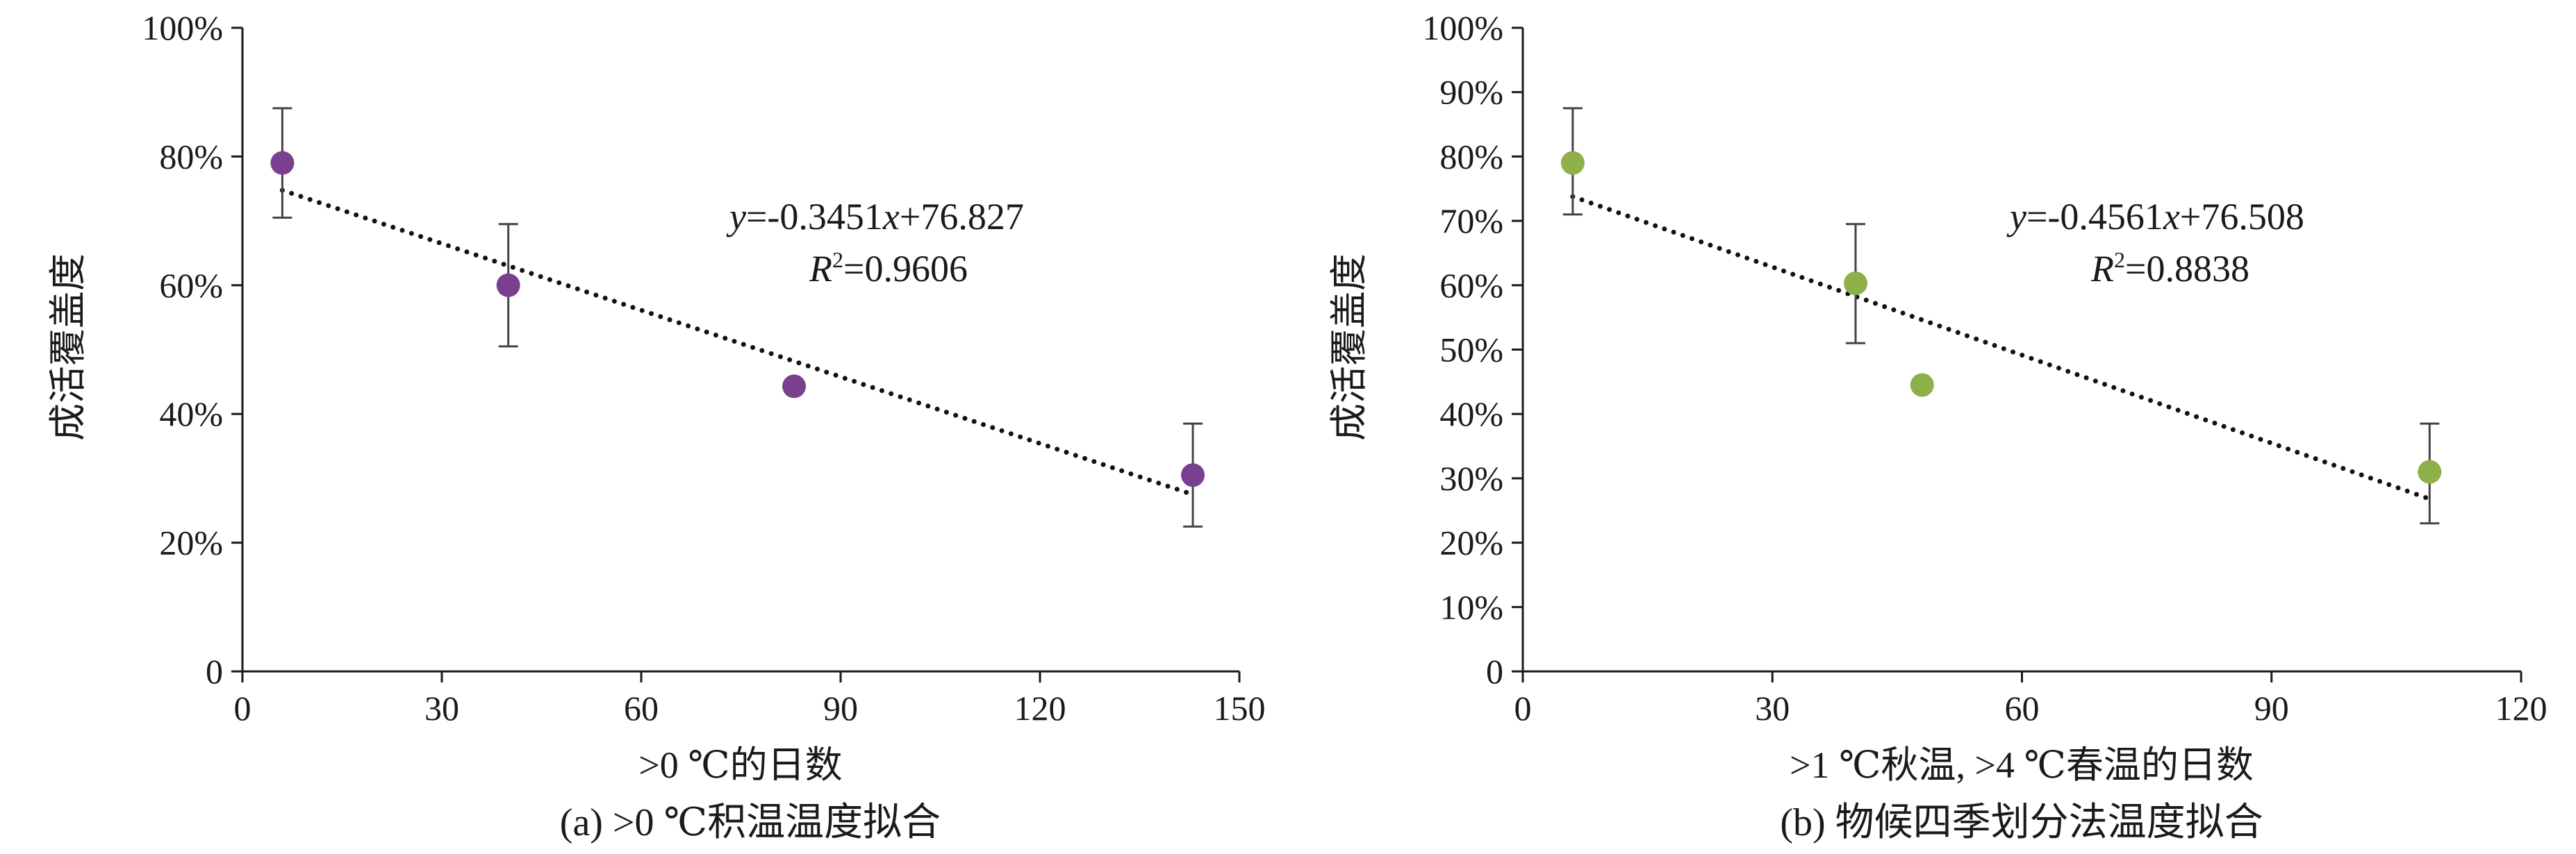  What do you see at coordinates (815, 216) in the screenshot?
I see `panel-a-eq-coef: =-0.3451` at bounding box center [815, 216].